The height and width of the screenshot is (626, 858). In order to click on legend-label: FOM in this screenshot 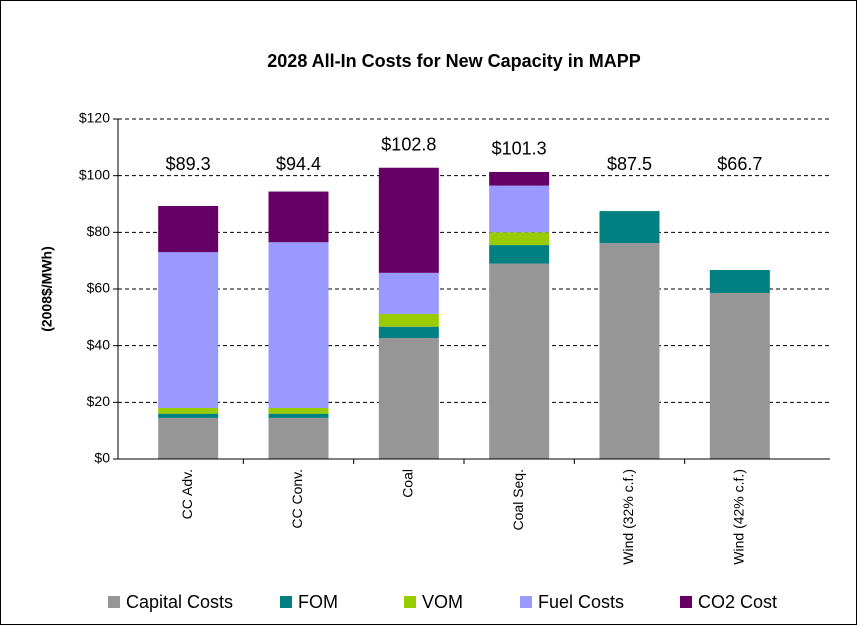, I will do `click(318, 602)`.